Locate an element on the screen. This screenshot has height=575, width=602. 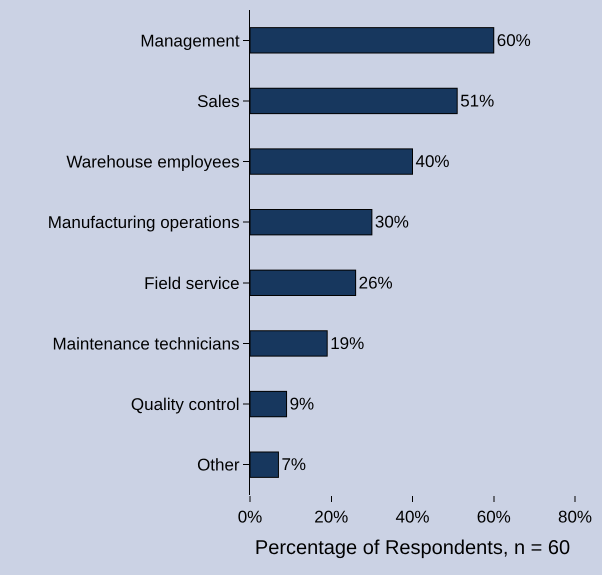
data-label: 51% is located at coordinates (477, 100).